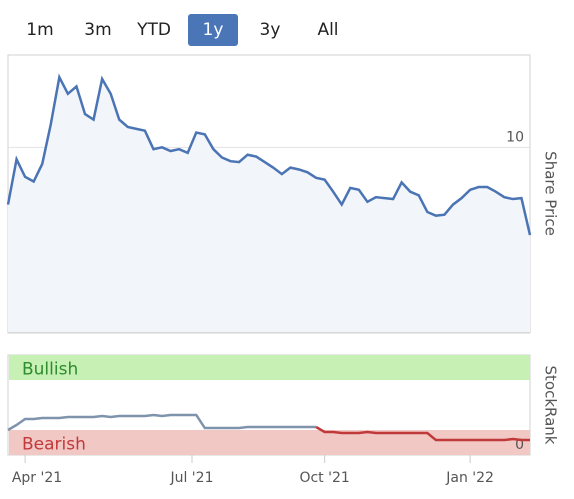  Describe the element at coordinates (270, 30) in the screenshot. I see `range-button: 3y` at that location.